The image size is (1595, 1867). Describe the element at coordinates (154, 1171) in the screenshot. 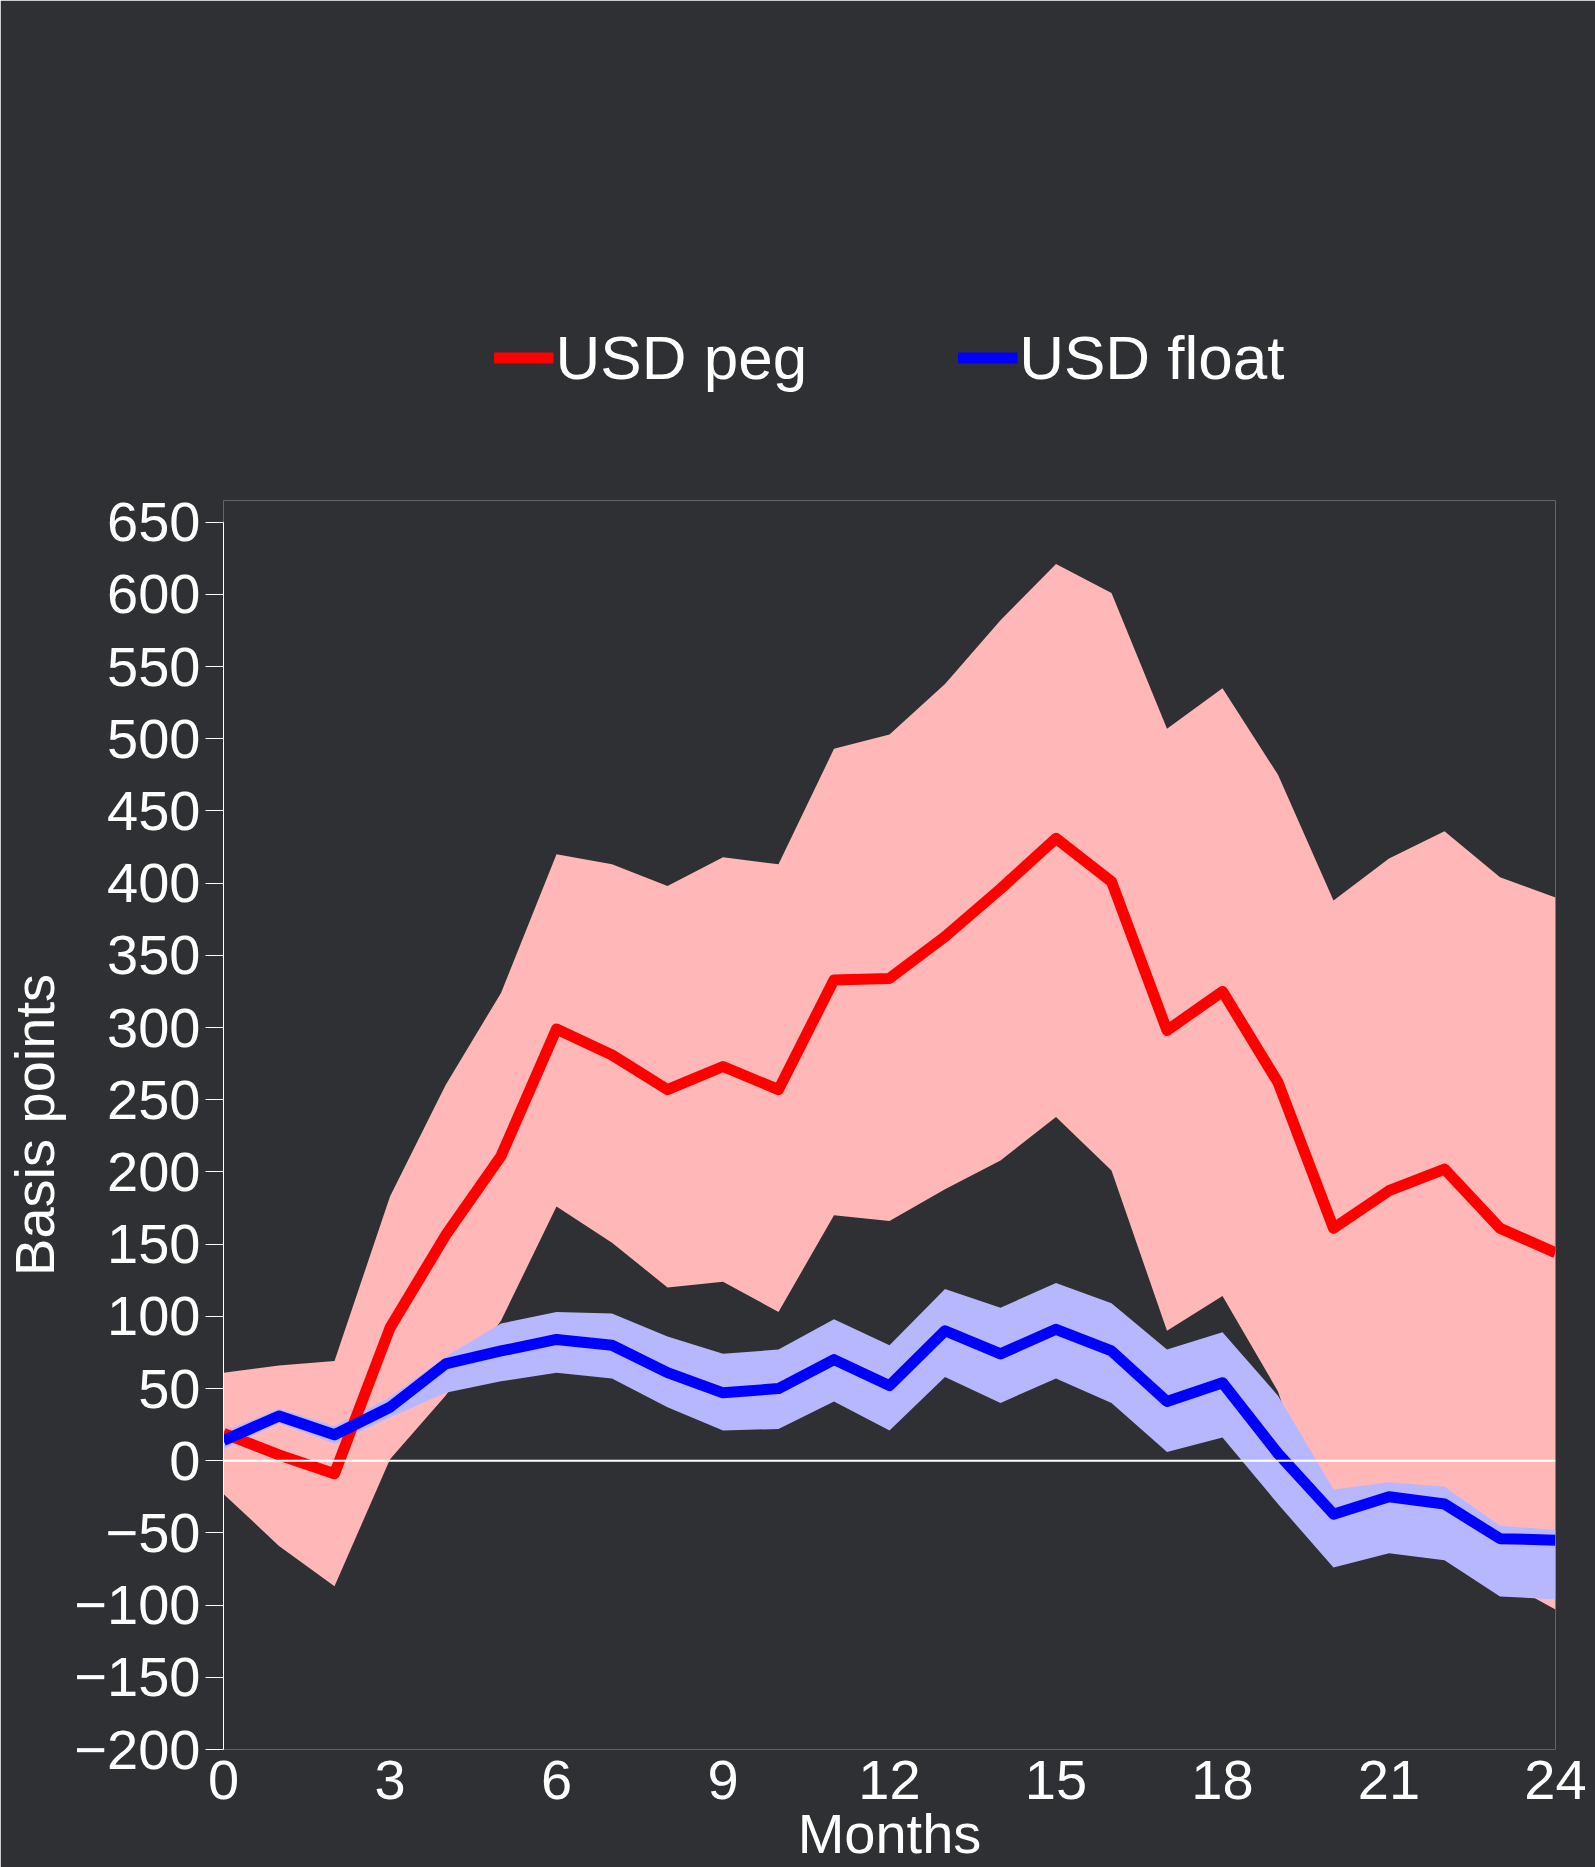

I see `y-tick-label: 200` at that location.